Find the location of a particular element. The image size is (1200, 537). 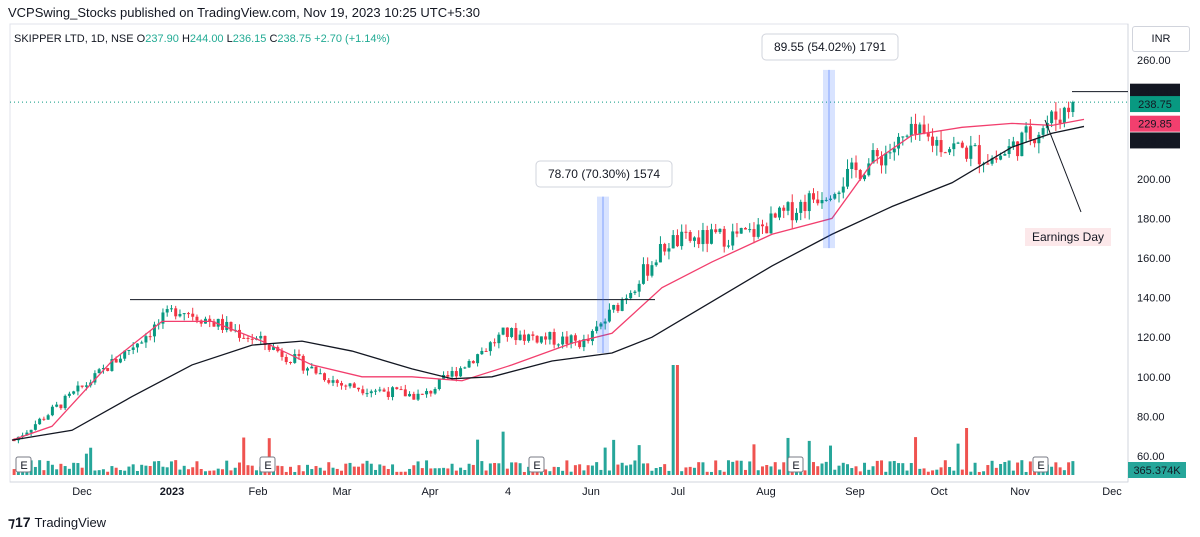

x-tick-label: Oct is located at coordinates (938, 492).